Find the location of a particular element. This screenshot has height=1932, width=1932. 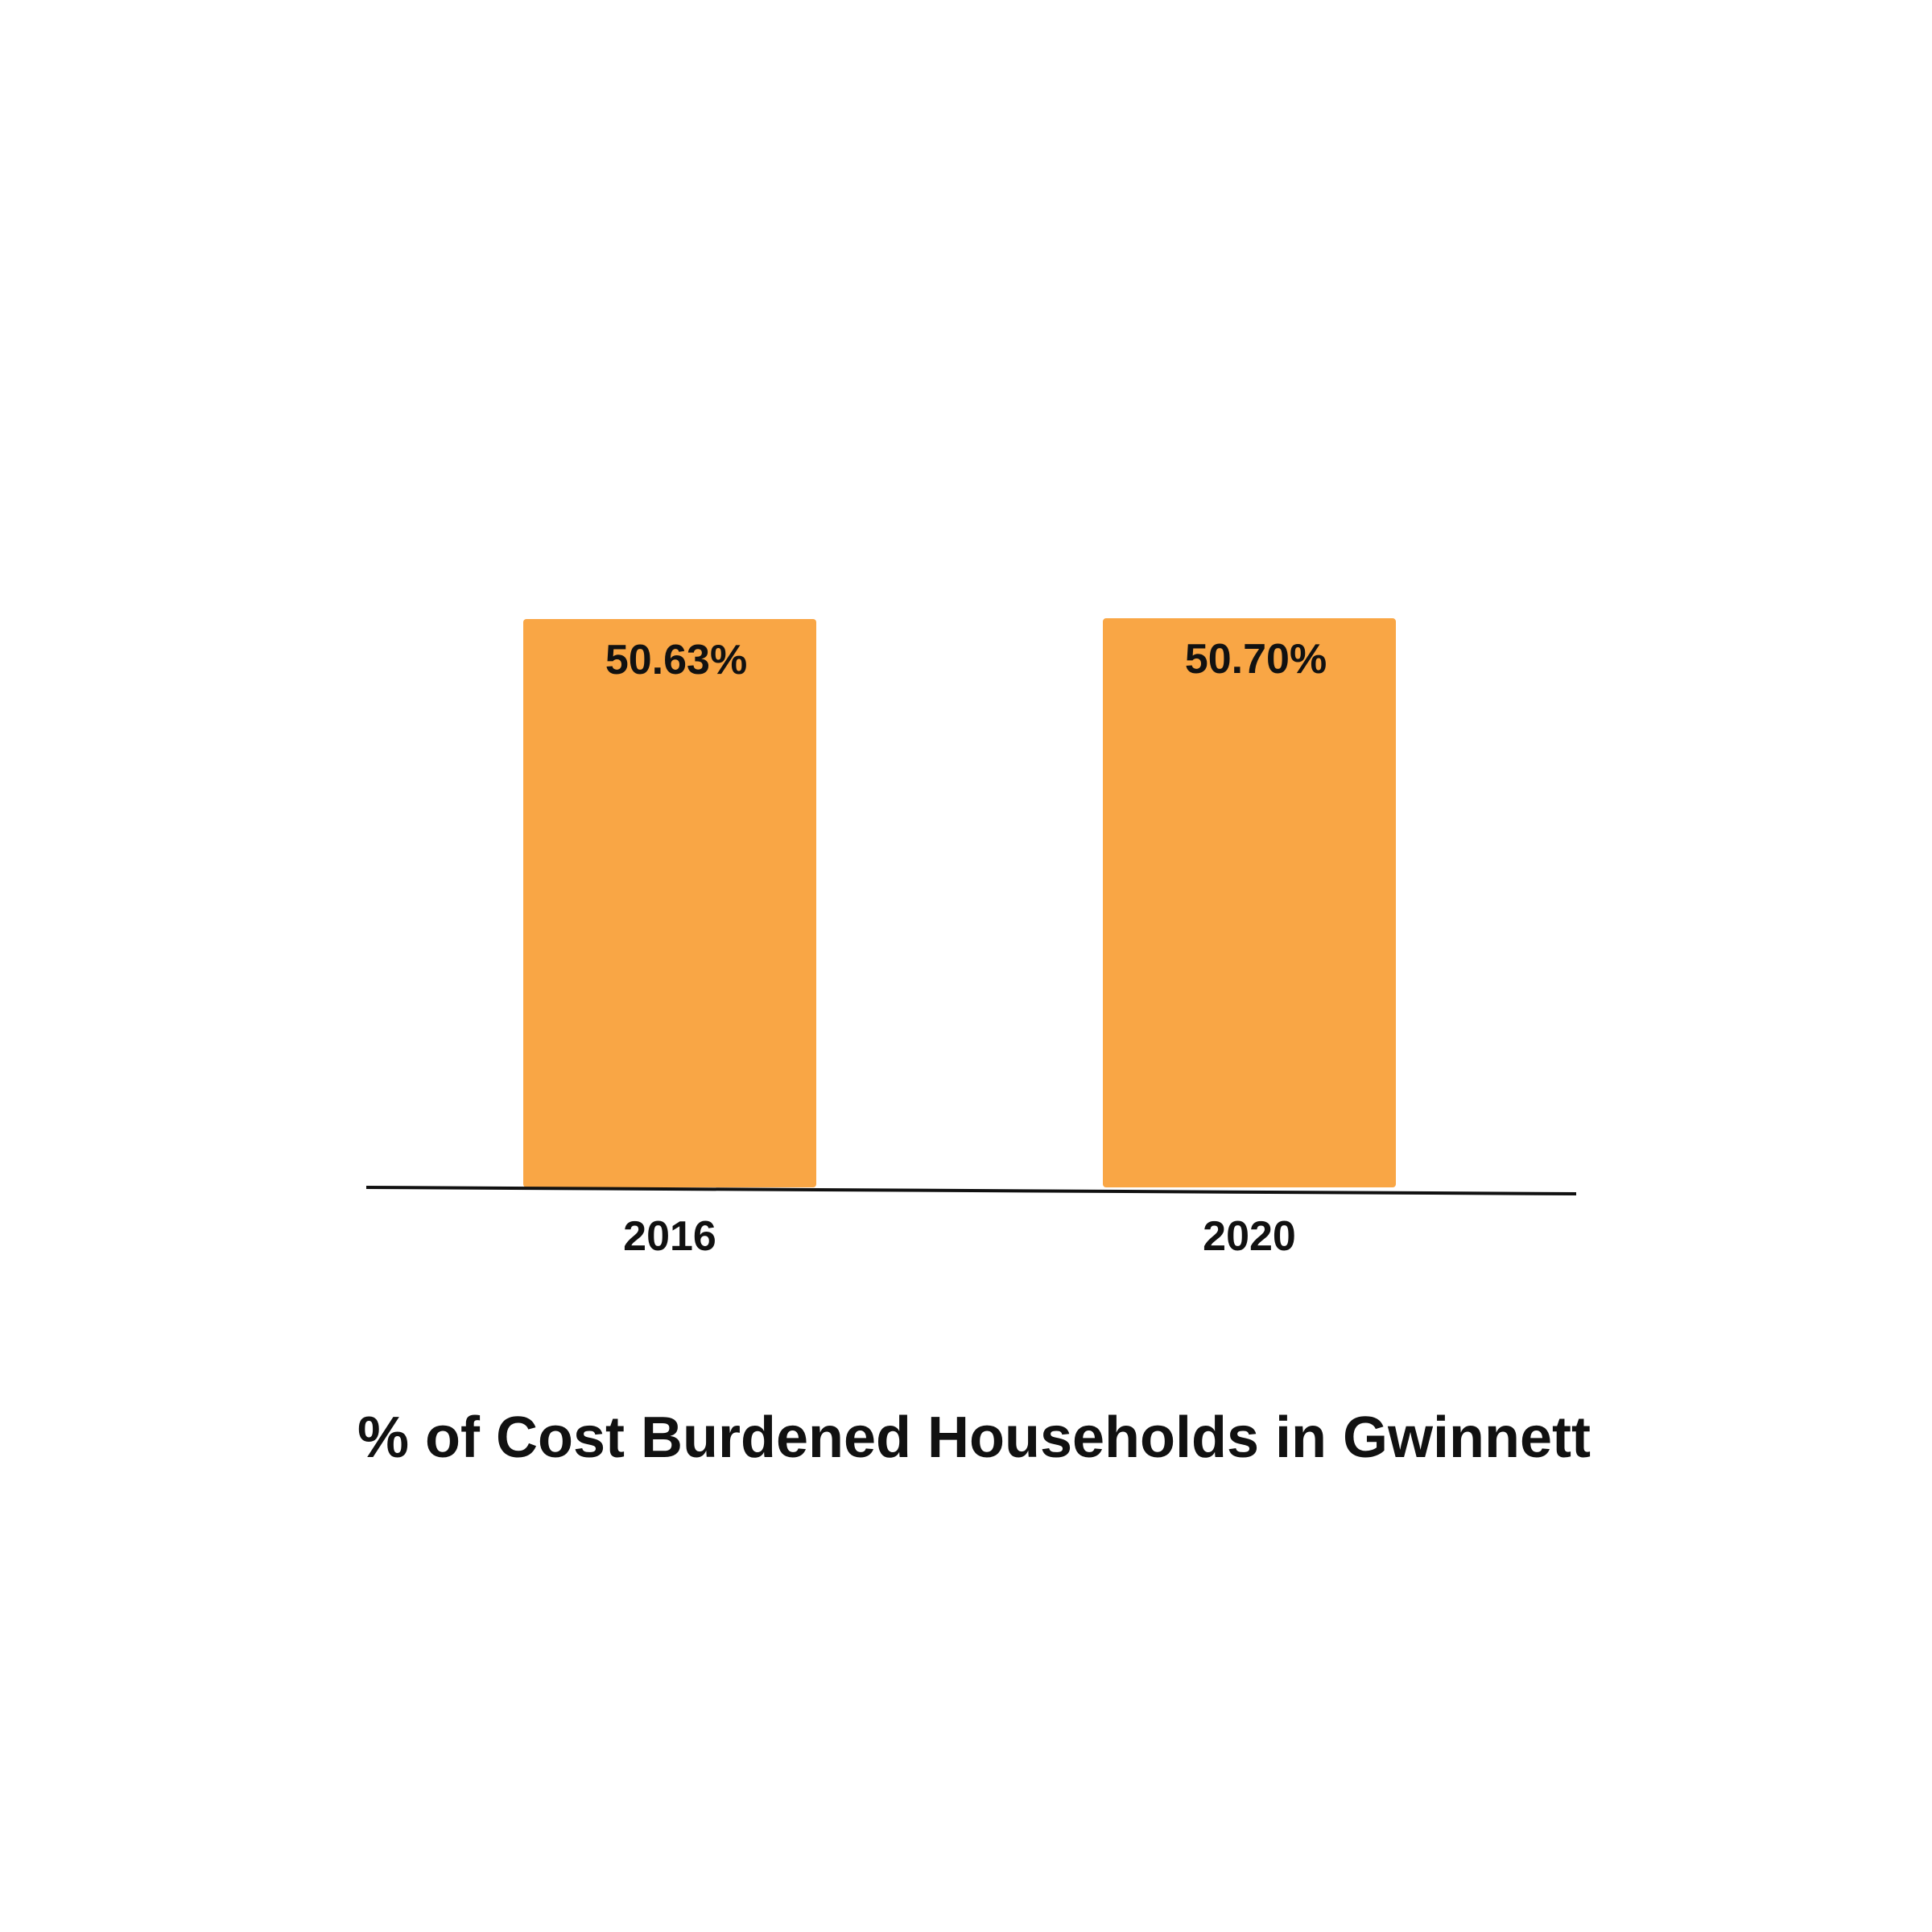

bars-layer is located at coordinates (959, 902).